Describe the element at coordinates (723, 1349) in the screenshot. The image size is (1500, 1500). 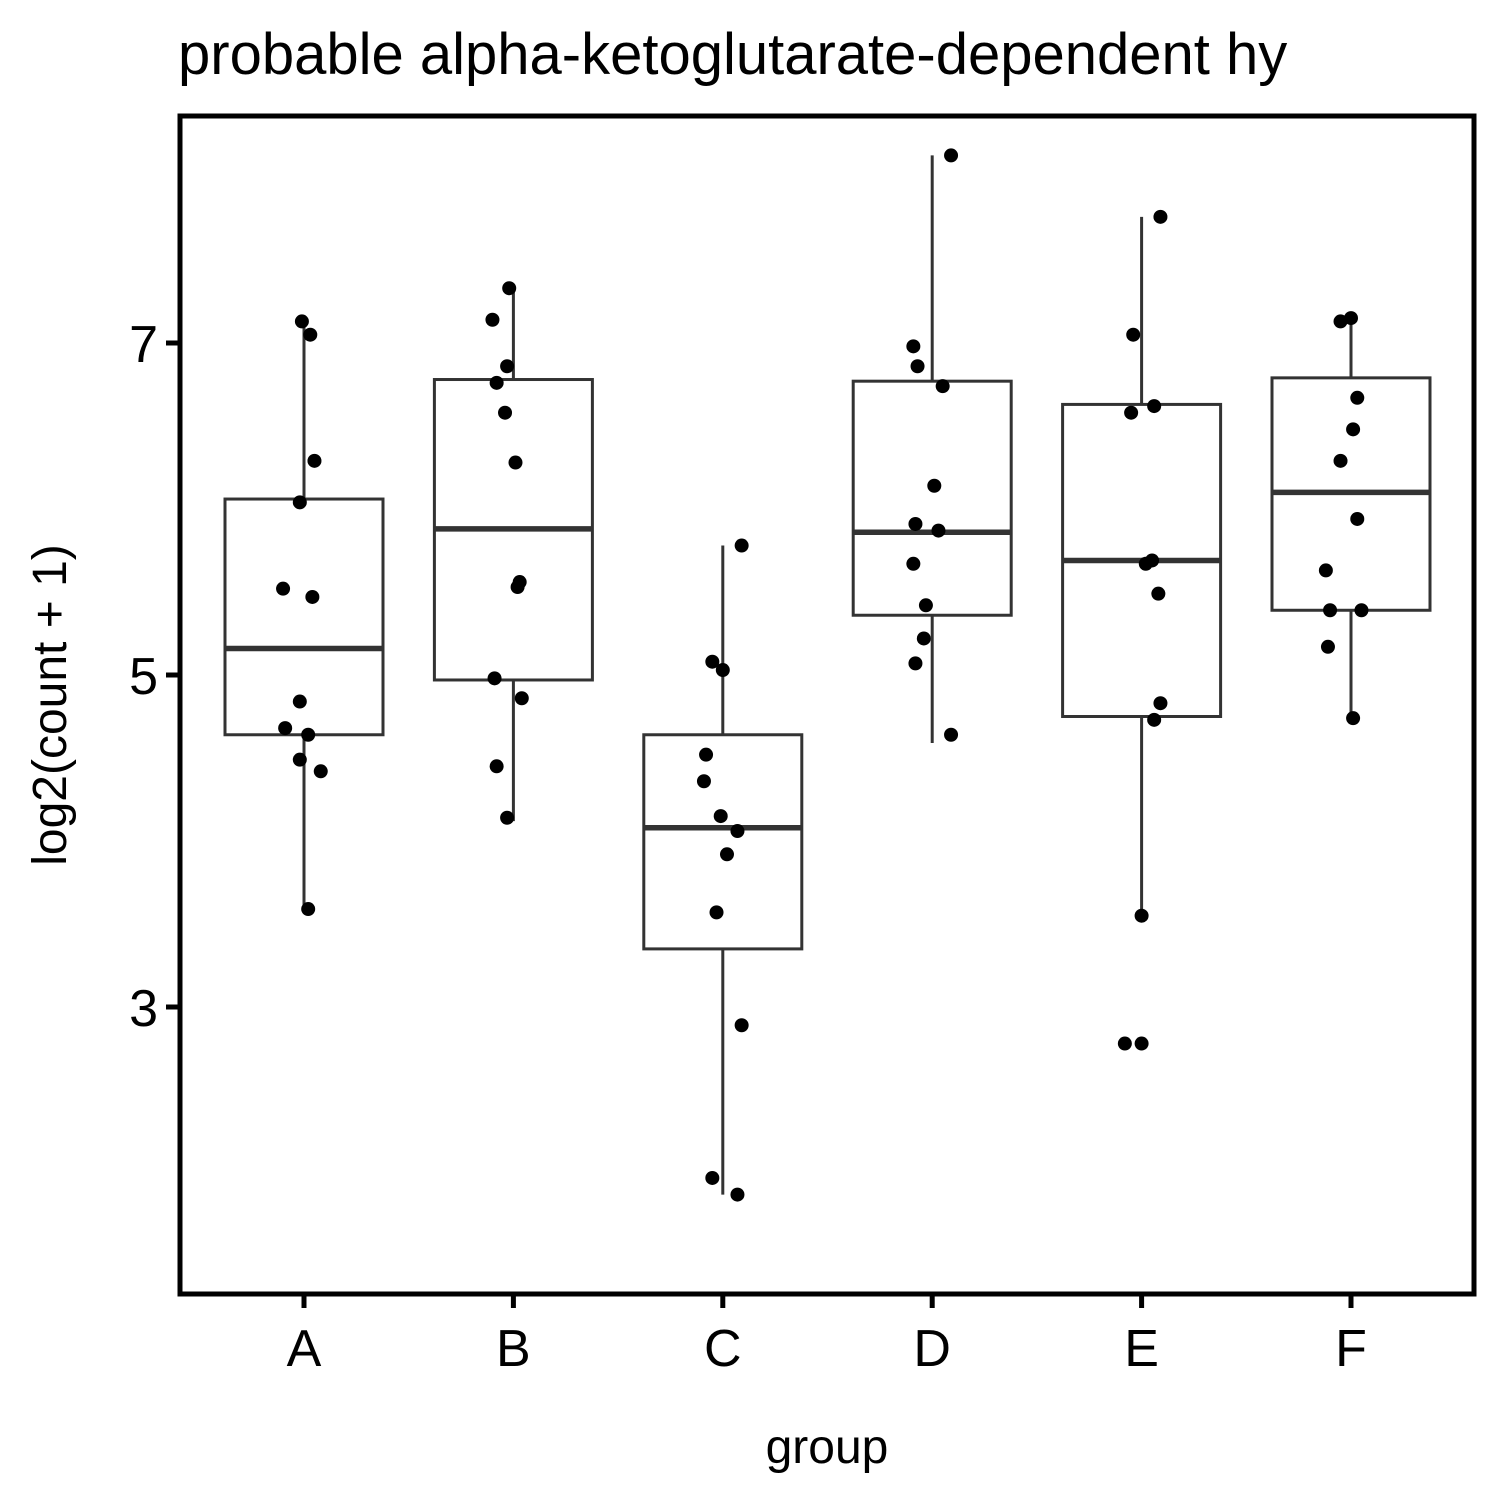
I see `x-tick-label: C` at that location.